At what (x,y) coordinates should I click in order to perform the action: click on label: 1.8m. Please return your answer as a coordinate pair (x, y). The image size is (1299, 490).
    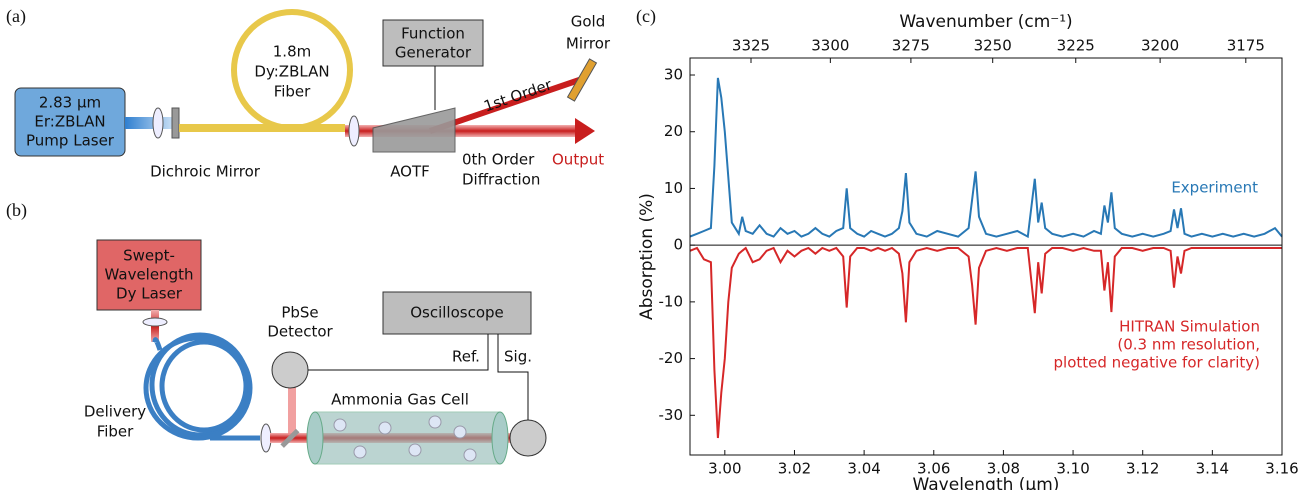
    Looking at the image, I should click on (292, 52).